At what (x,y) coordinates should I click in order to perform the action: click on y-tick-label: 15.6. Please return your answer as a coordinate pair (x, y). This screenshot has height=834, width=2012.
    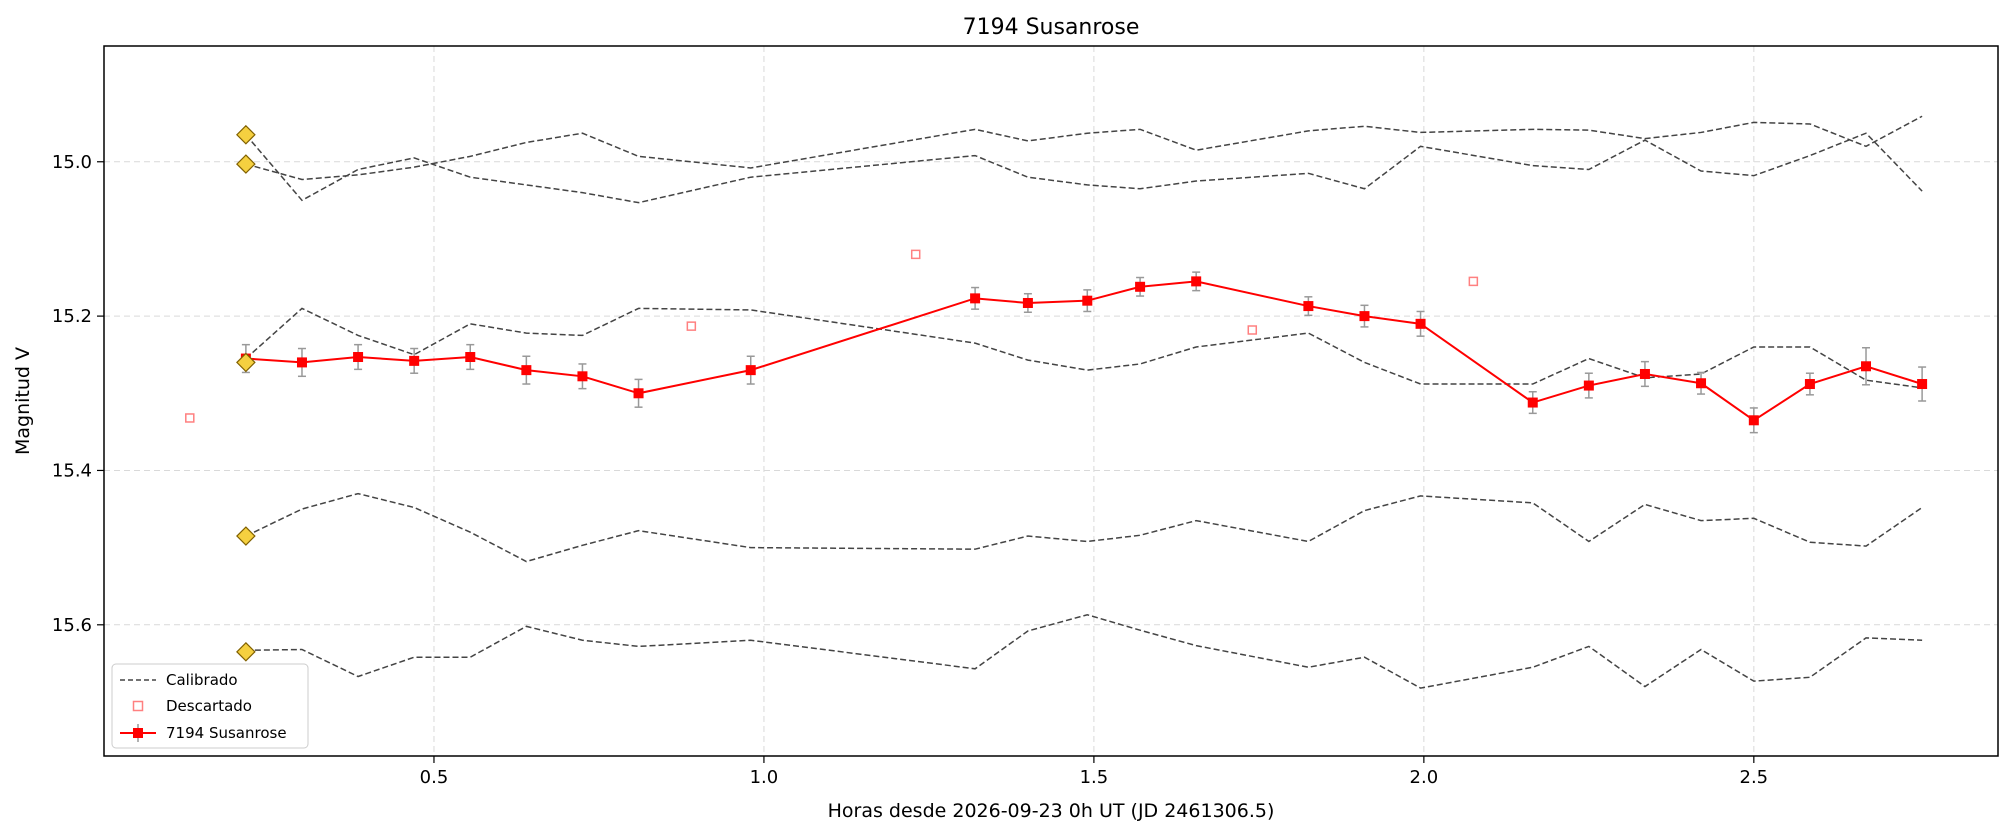
    Looking at the image, I should click on (72, 625).